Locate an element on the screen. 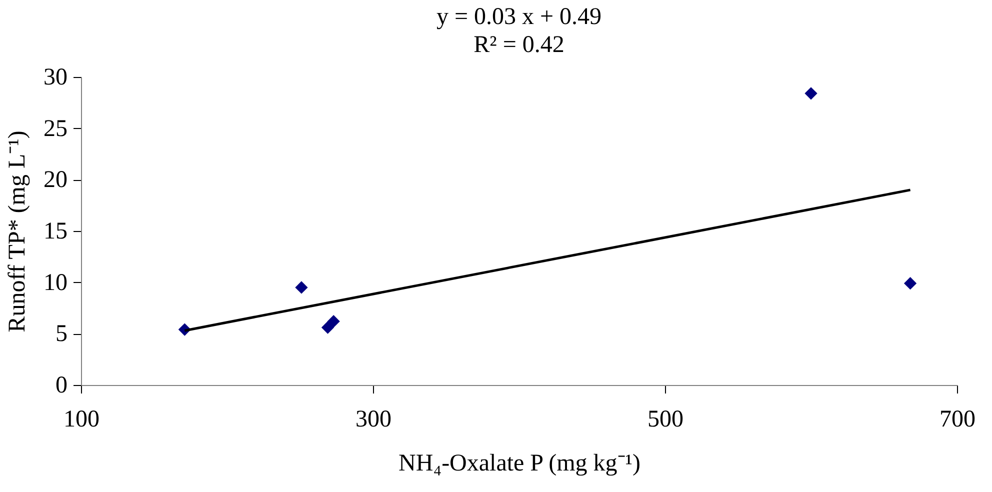 The height and width of the screenshot is (492, 992). x-axis-title: NH₄-Oxalate P (mg kg⁻¹) is located at coordinates (519, 463).